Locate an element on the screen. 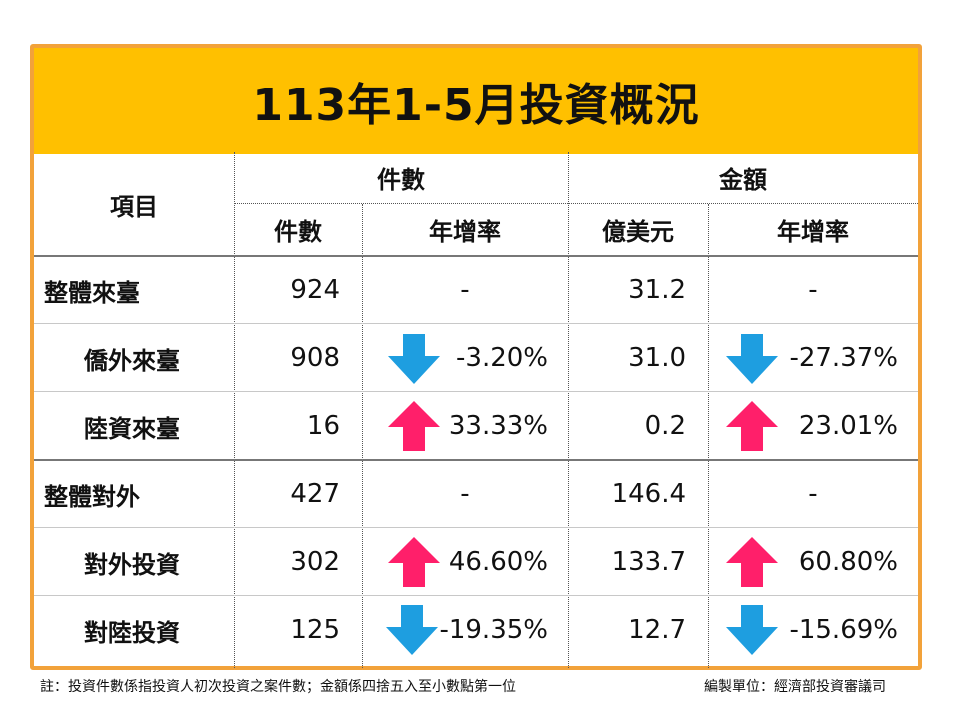  row-amount: 12.7 is located at coordinates (657, 630).